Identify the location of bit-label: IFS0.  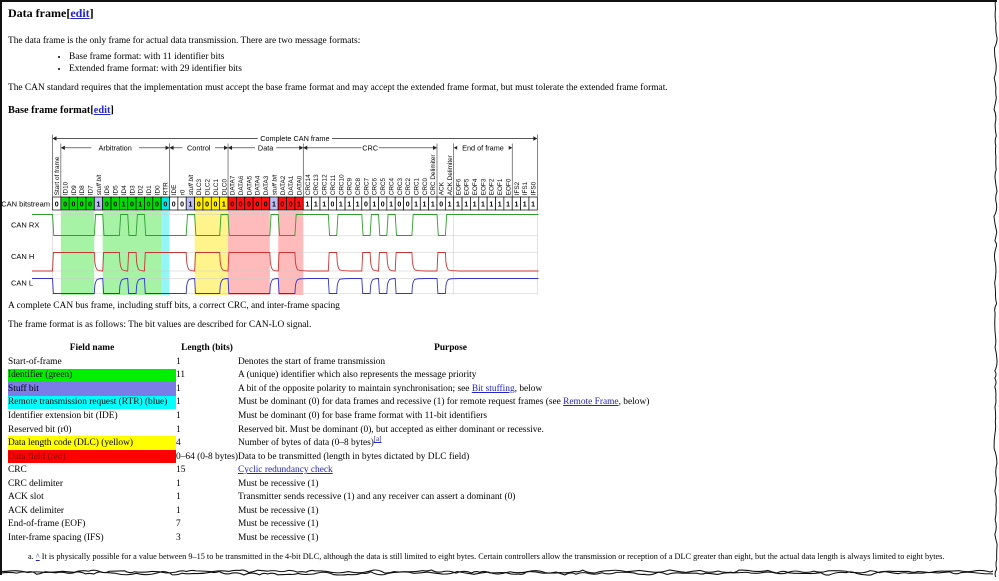
(534, 188).